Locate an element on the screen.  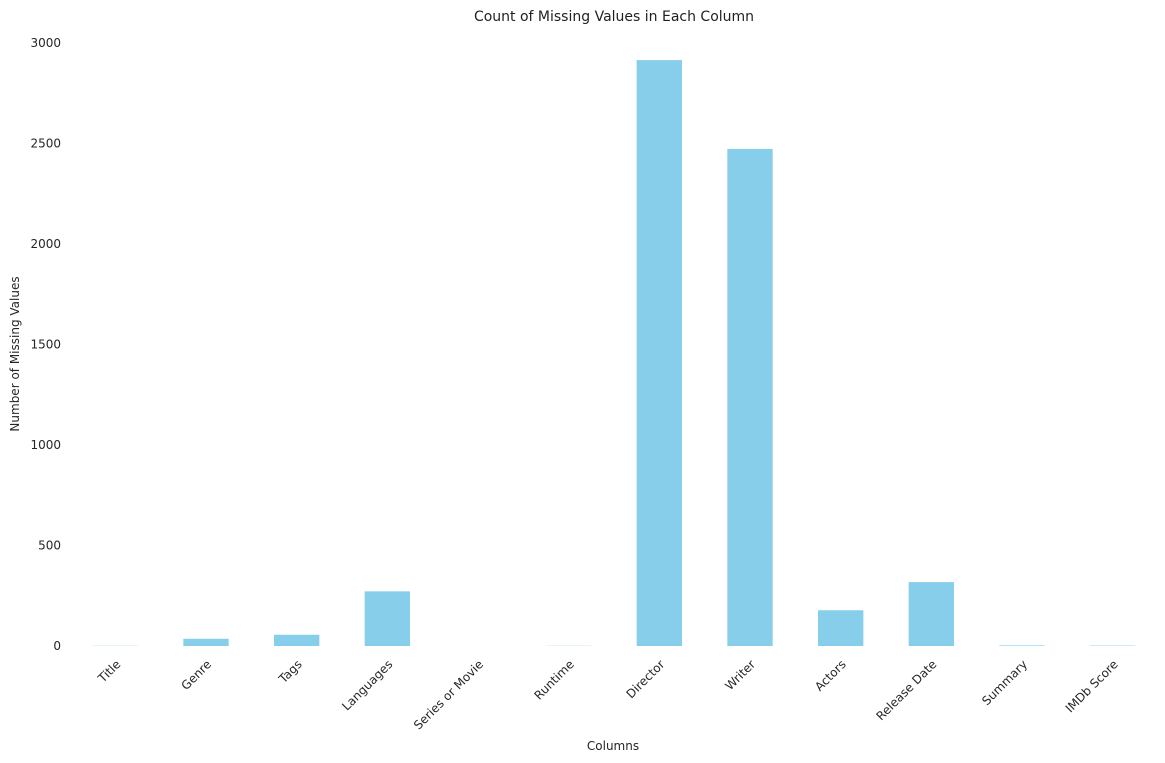
x-tick-label: Writer is located at coordinates (740, 675).